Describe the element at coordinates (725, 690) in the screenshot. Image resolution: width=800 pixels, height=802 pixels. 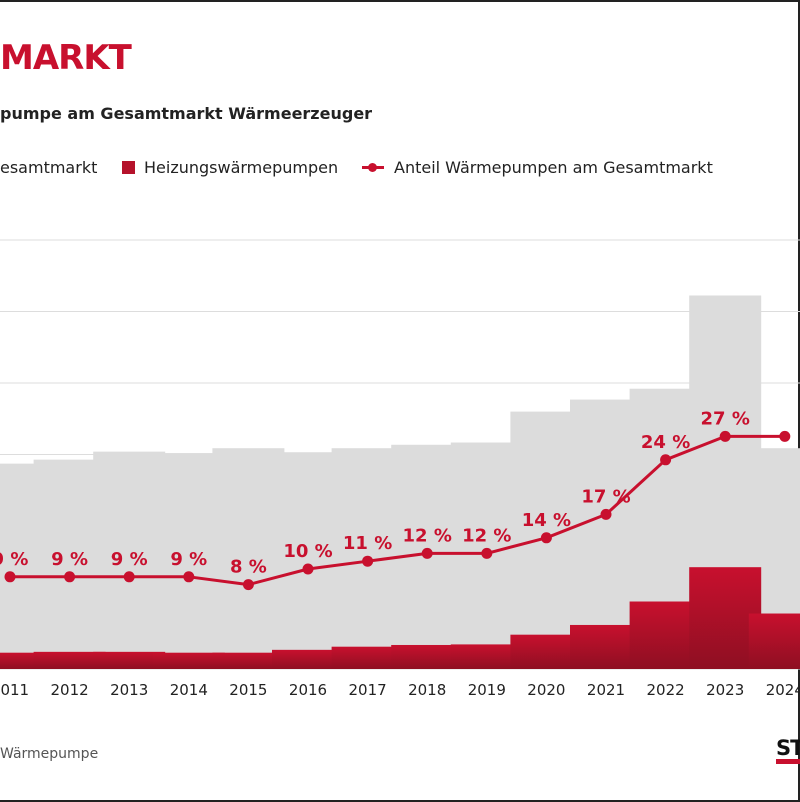
I see `x-tick-label: 2023` at that location.